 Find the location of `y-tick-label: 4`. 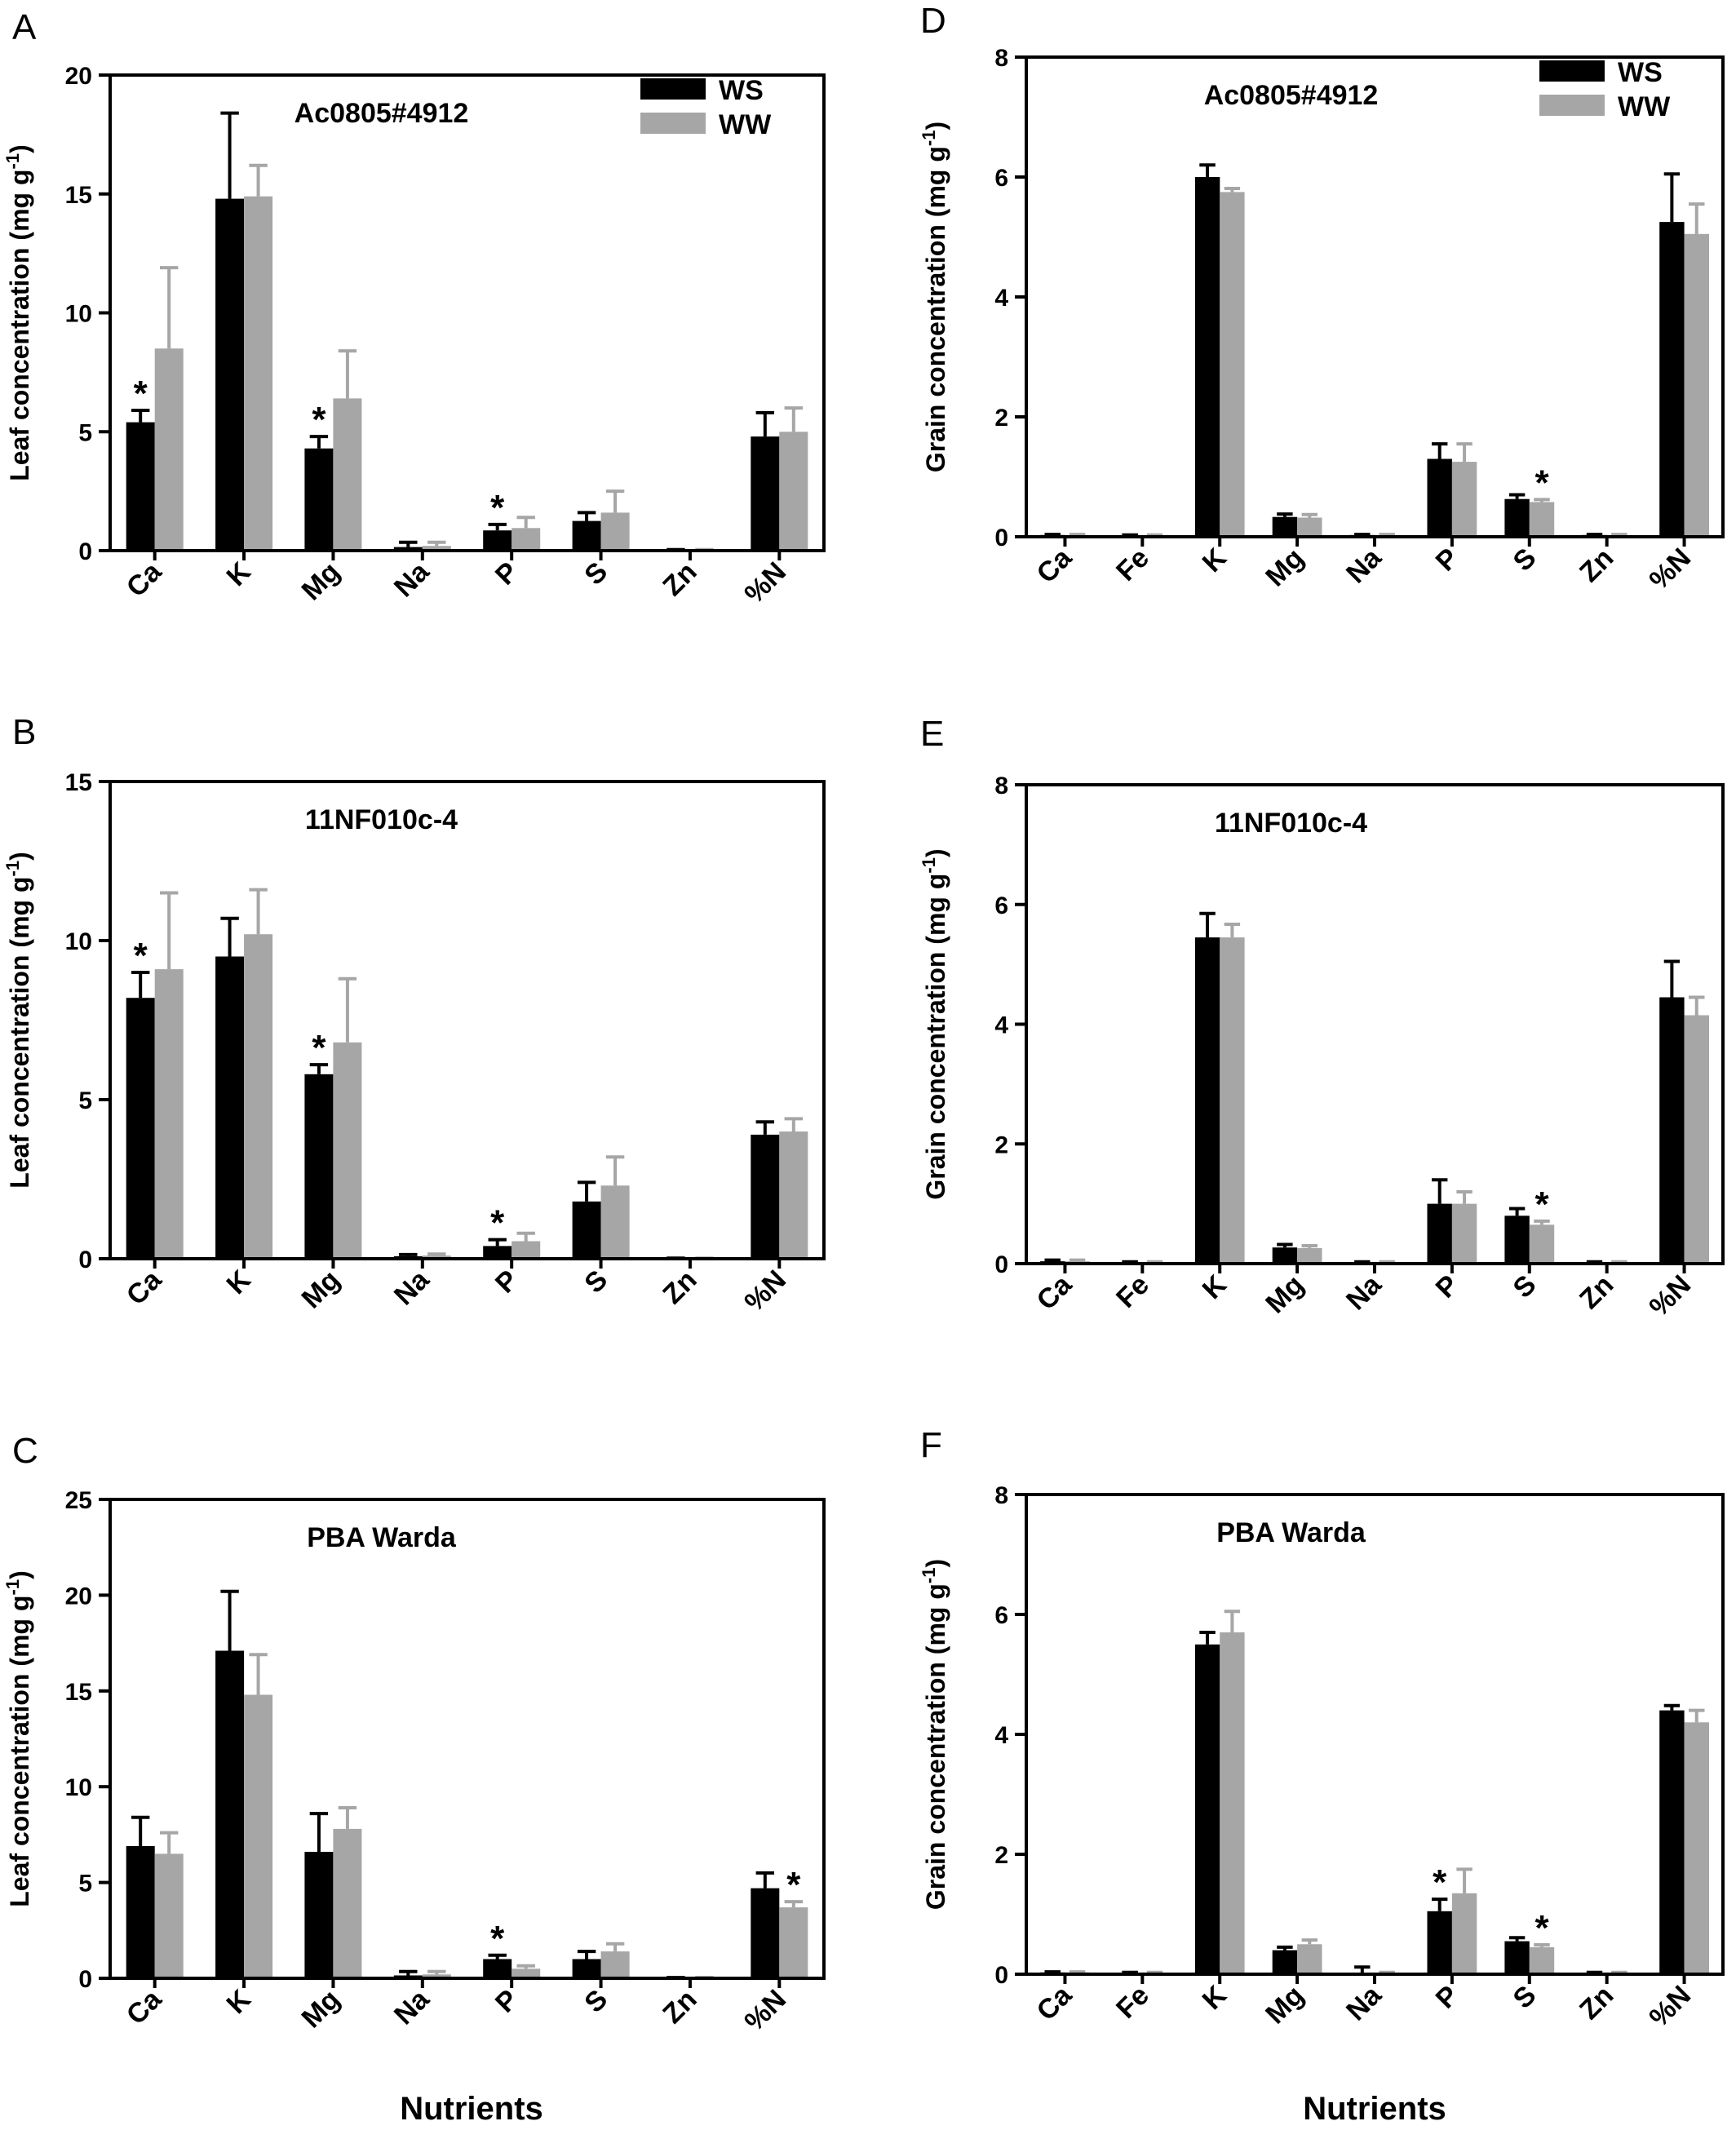

y-tick-label: 4 is located at coordinates (1001, 1025).